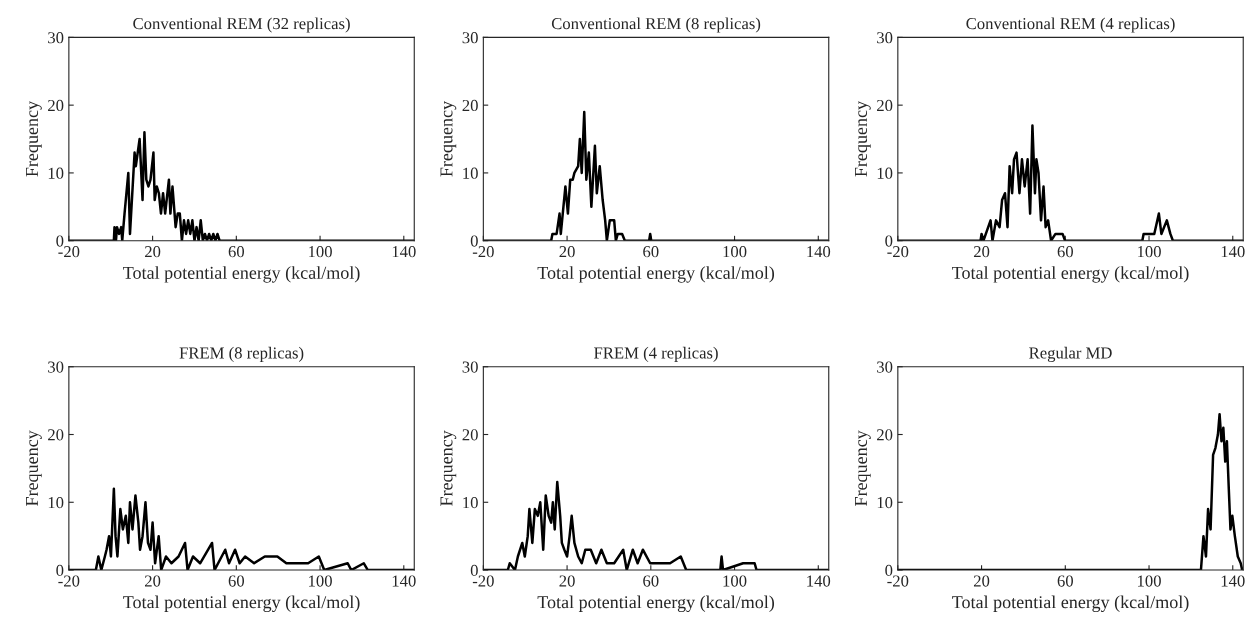 This screenshot has height=623, width=1252. What do you see at coordinates (656, 354) in the screenshot?
I see `chart-title: FREM (4 replicas)` at bounding box center [656, 354].